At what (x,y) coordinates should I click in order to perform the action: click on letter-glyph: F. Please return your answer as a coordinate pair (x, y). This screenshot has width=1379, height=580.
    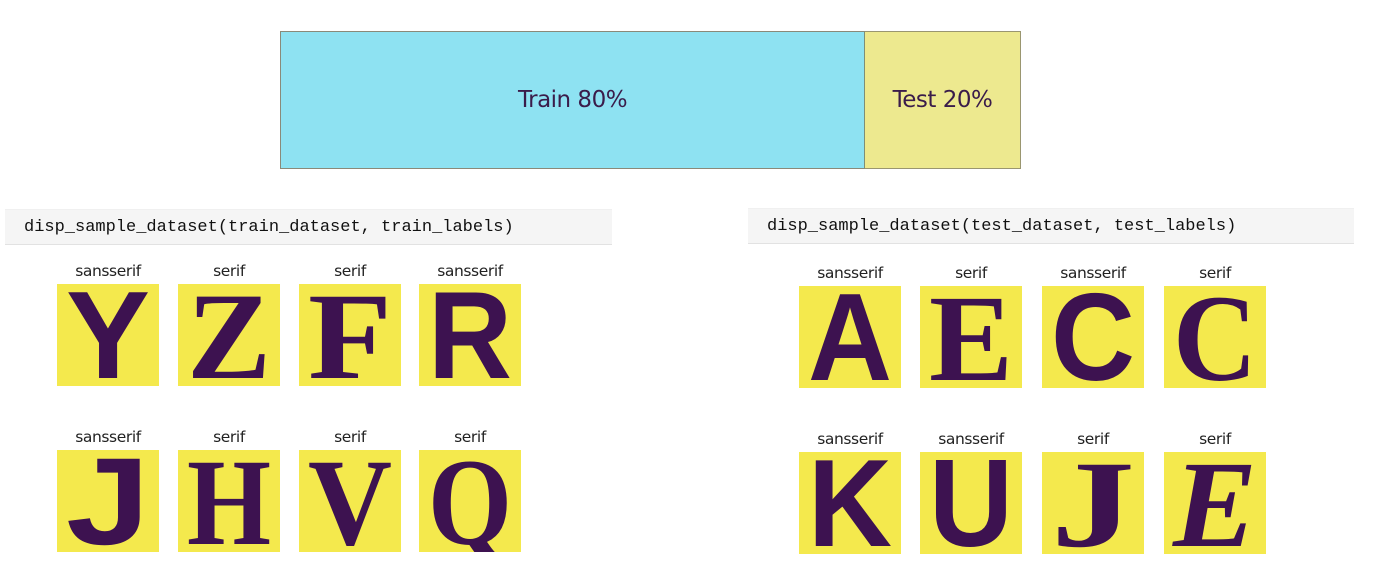
    Looking at the image, I should click on (350, 335).